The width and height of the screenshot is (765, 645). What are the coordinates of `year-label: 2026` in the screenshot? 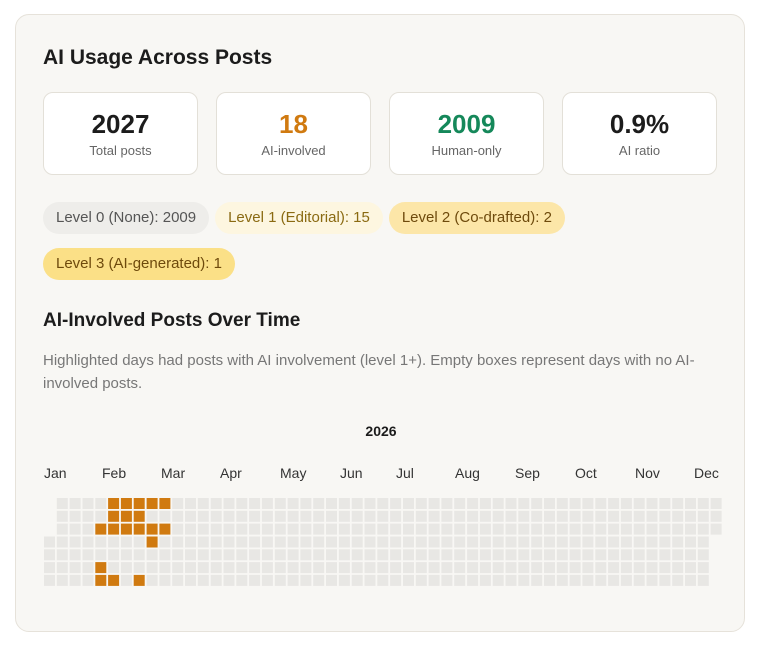 It's located at (381, 431).